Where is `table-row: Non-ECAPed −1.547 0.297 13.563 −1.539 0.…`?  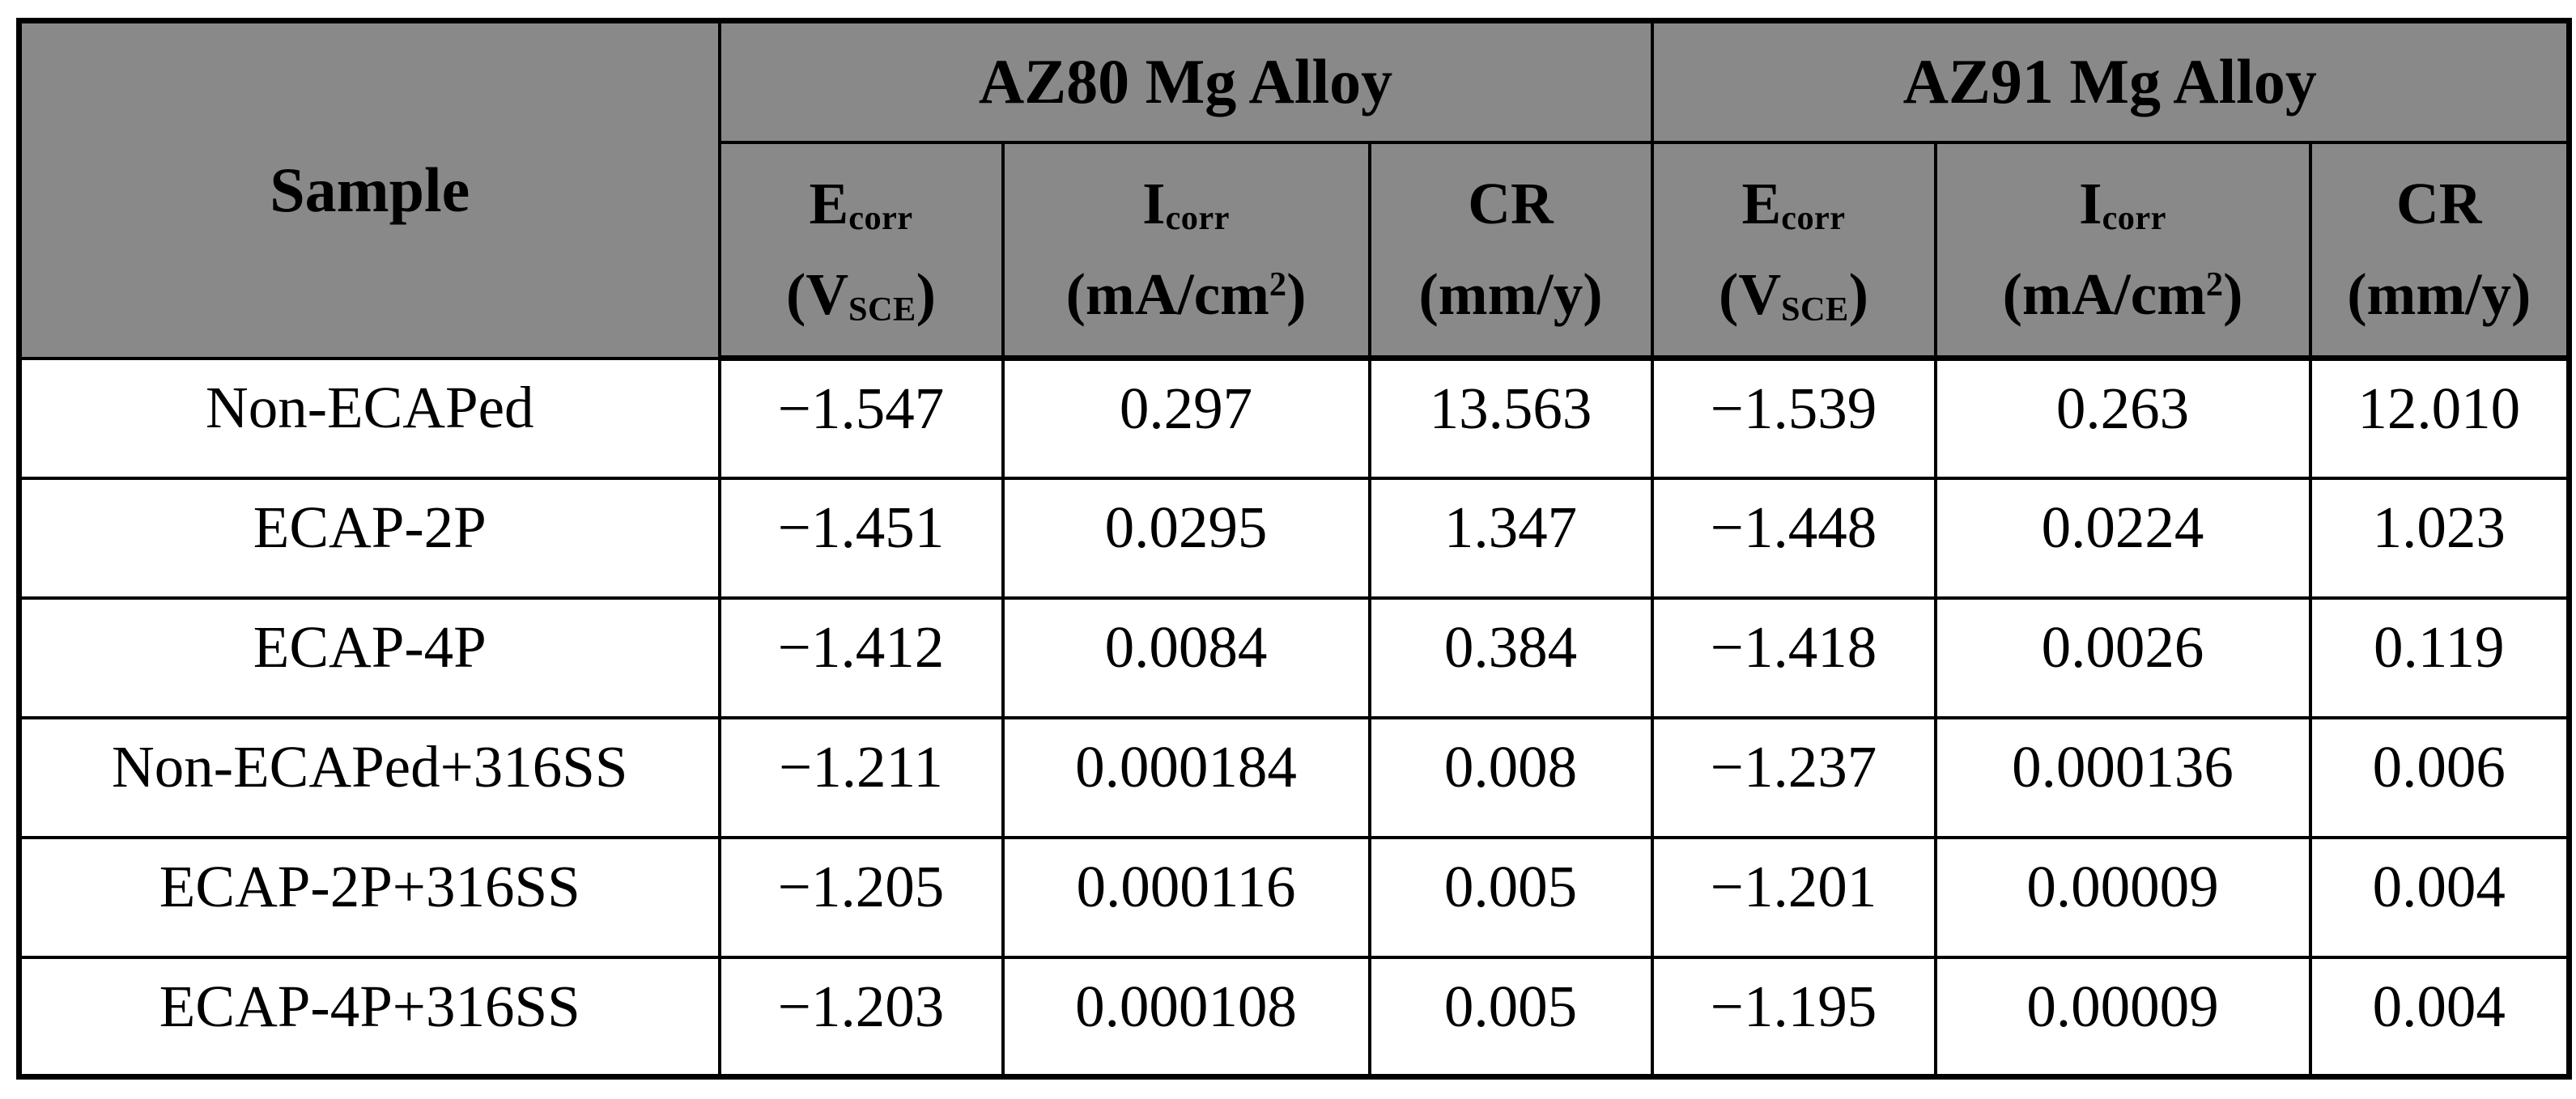 table-row: Non-ECAPed −1.547 0.297 13.563 −1.539 0.… is located at coordinates (1294, 418).